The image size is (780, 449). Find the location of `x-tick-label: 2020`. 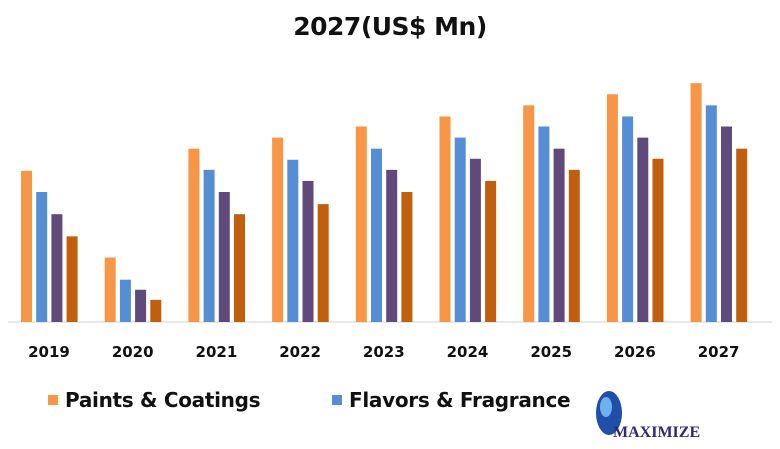

x-tick-label: 2020 is located at coordinates (133, 352).